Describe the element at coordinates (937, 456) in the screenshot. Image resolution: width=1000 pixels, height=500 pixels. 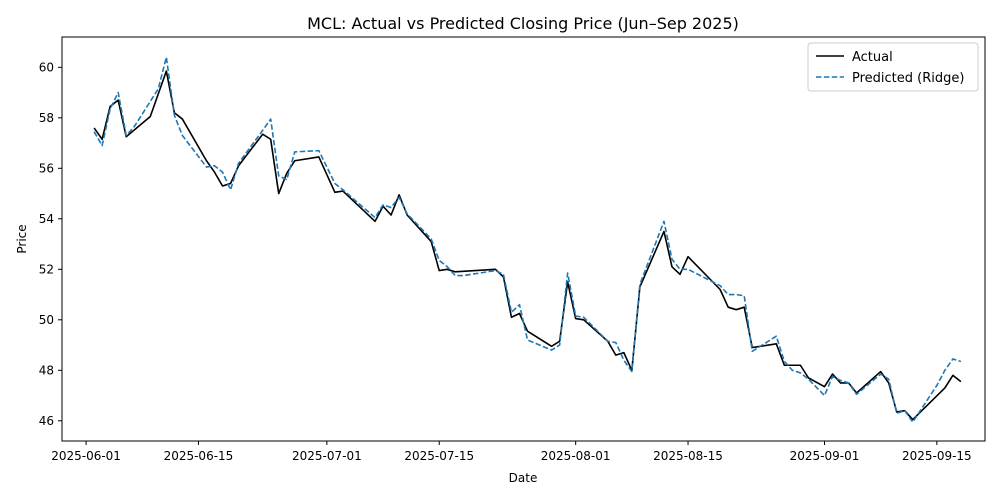
I see `x-tick-label: 2025-09-15` at that location.